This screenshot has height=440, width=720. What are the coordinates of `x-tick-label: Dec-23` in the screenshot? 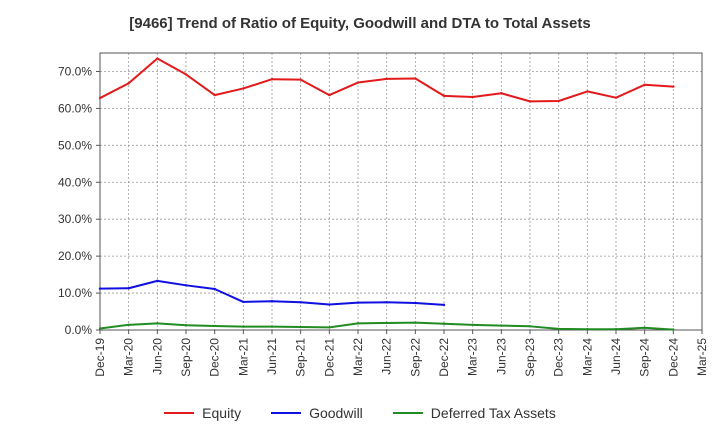 It's located at (559, 357).